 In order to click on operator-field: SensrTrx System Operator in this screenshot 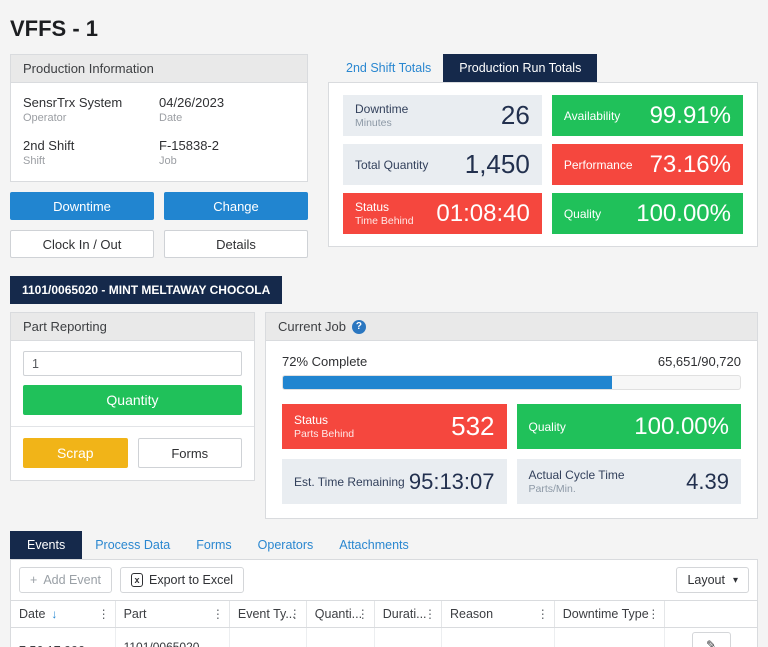, I will do `click(91, 109)`.